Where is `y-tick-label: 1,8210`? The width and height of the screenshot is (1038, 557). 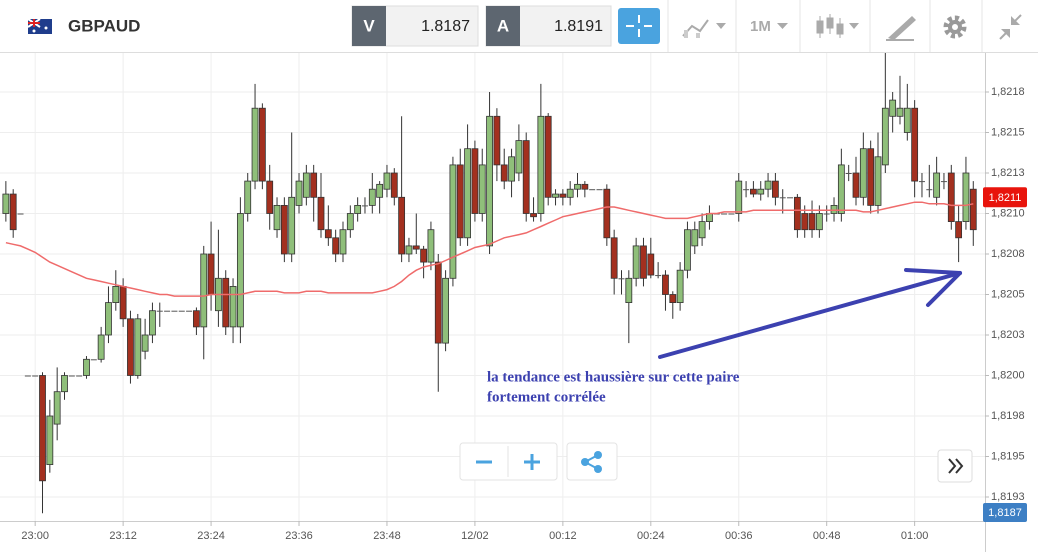
y-tick-label: 1,8210 is located at coordinates (1008, 213).